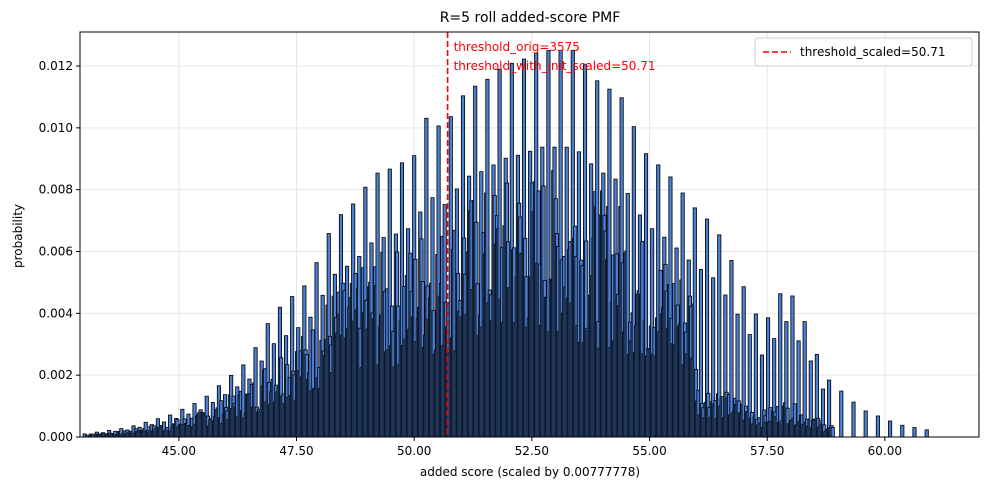 Image resolution: width=989 pixels, height=490 pixels. I want to click on x-tick-label: 60.00, so click(885, 451).